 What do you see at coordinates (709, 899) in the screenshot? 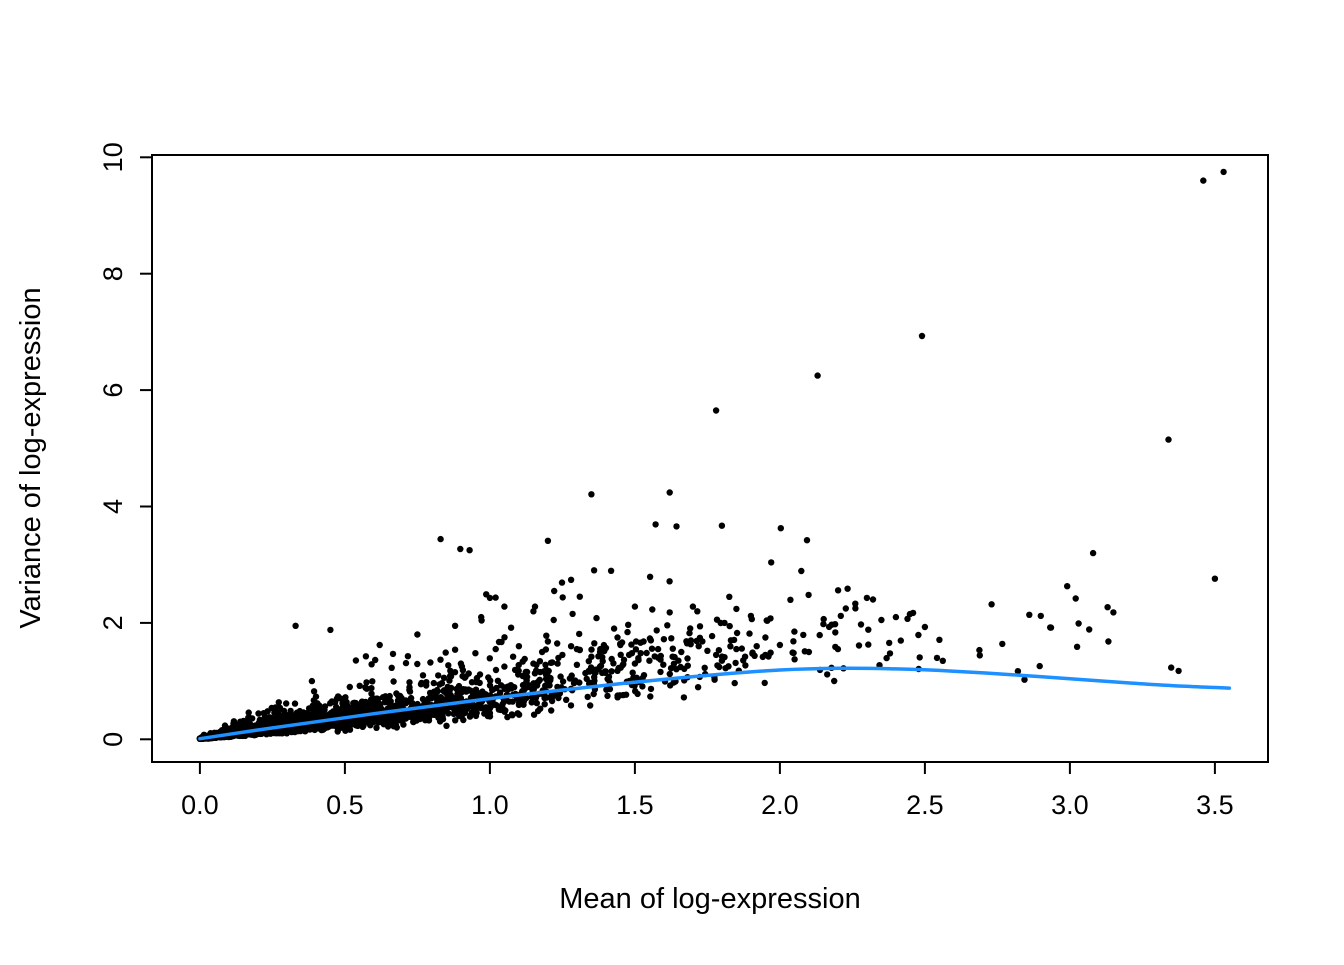
I see `x-axis-title: Mean of log-expression` at bounding box center [709, 899].